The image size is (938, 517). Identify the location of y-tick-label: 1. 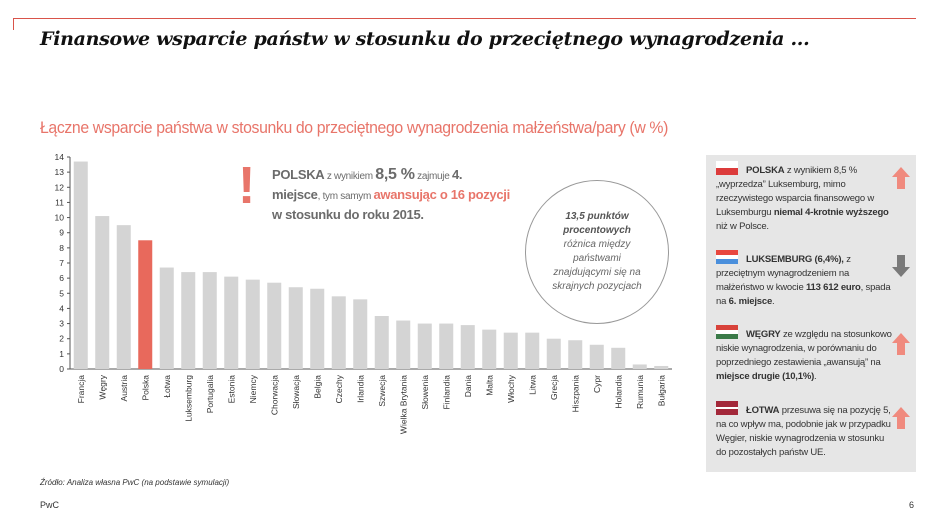
(61, 354).